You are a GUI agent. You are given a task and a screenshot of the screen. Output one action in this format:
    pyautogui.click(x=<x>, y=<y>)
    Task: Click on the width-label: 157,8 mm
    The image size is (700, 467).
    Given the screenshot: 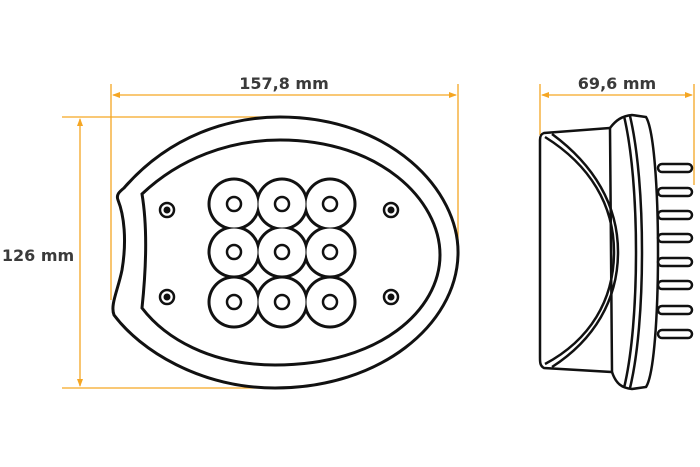 What is the action you would take?
    pyautogui.click(x=284, y=83)
    